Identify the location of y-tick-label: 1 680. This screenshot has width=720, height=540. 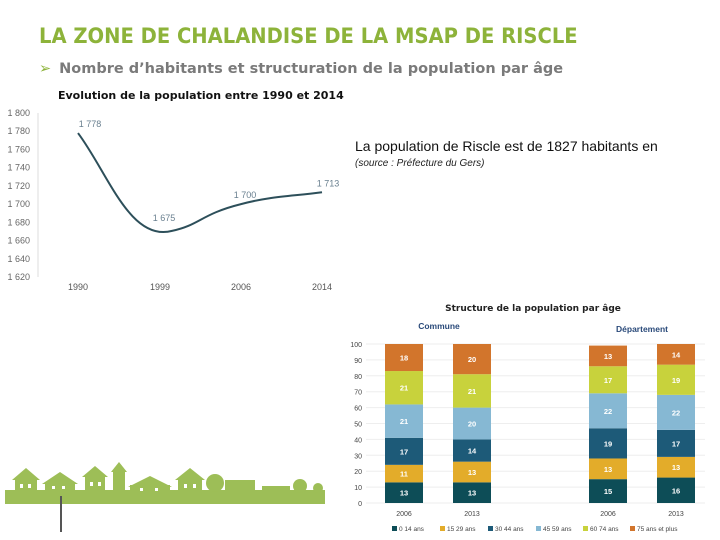
(18, 222).